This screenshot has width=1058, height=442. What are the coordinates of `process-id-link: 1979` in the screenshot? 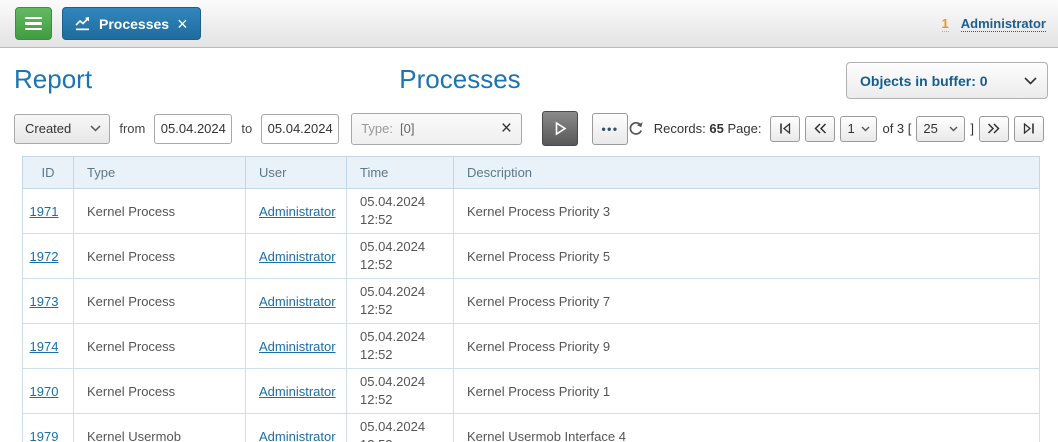 It's located at (44, 435).